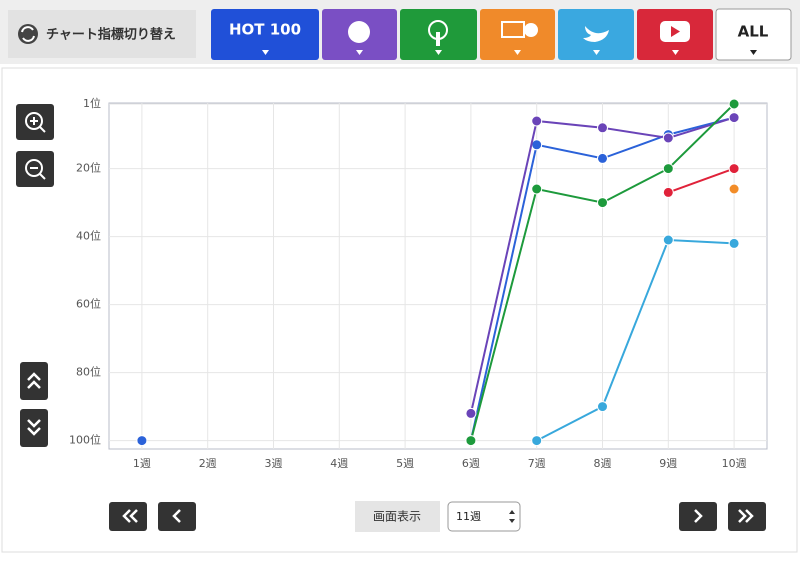 The height and width of the screenshot is (562, 800). I want to click on display-label: 画面表示, so click(397, 517).